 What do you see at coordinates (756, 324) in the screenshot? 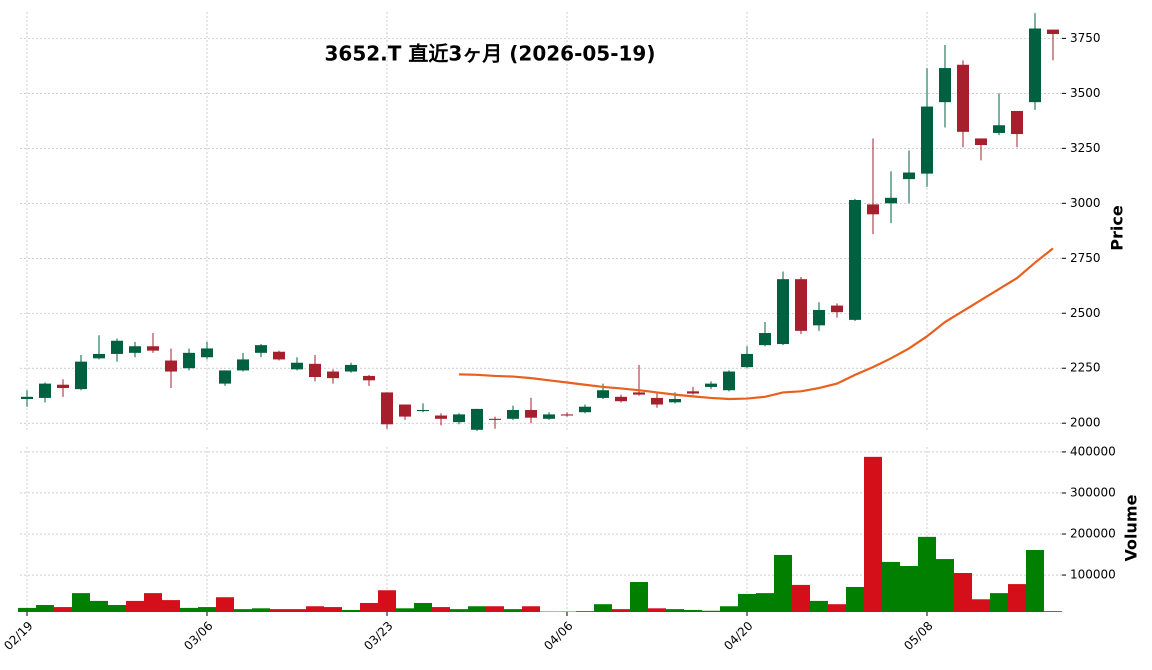
I see `moving-average-line` at bounding box center [756, 324].